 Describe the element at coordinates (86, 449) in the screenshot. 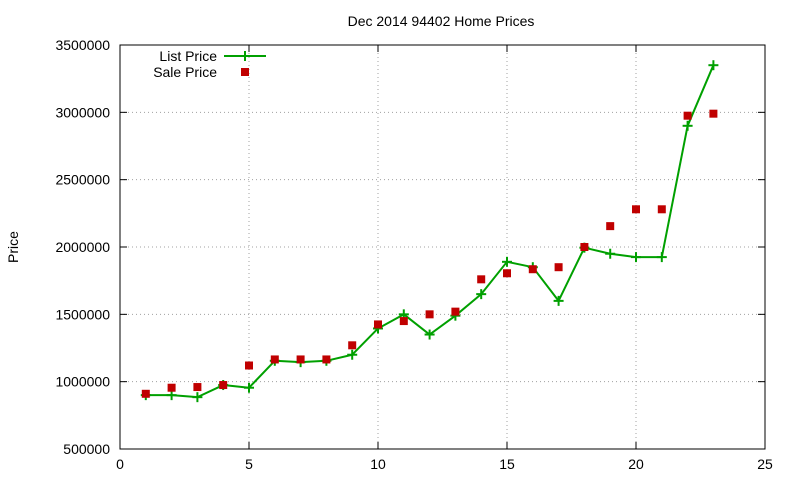

I see `y-tick-label: 500000` at that location.